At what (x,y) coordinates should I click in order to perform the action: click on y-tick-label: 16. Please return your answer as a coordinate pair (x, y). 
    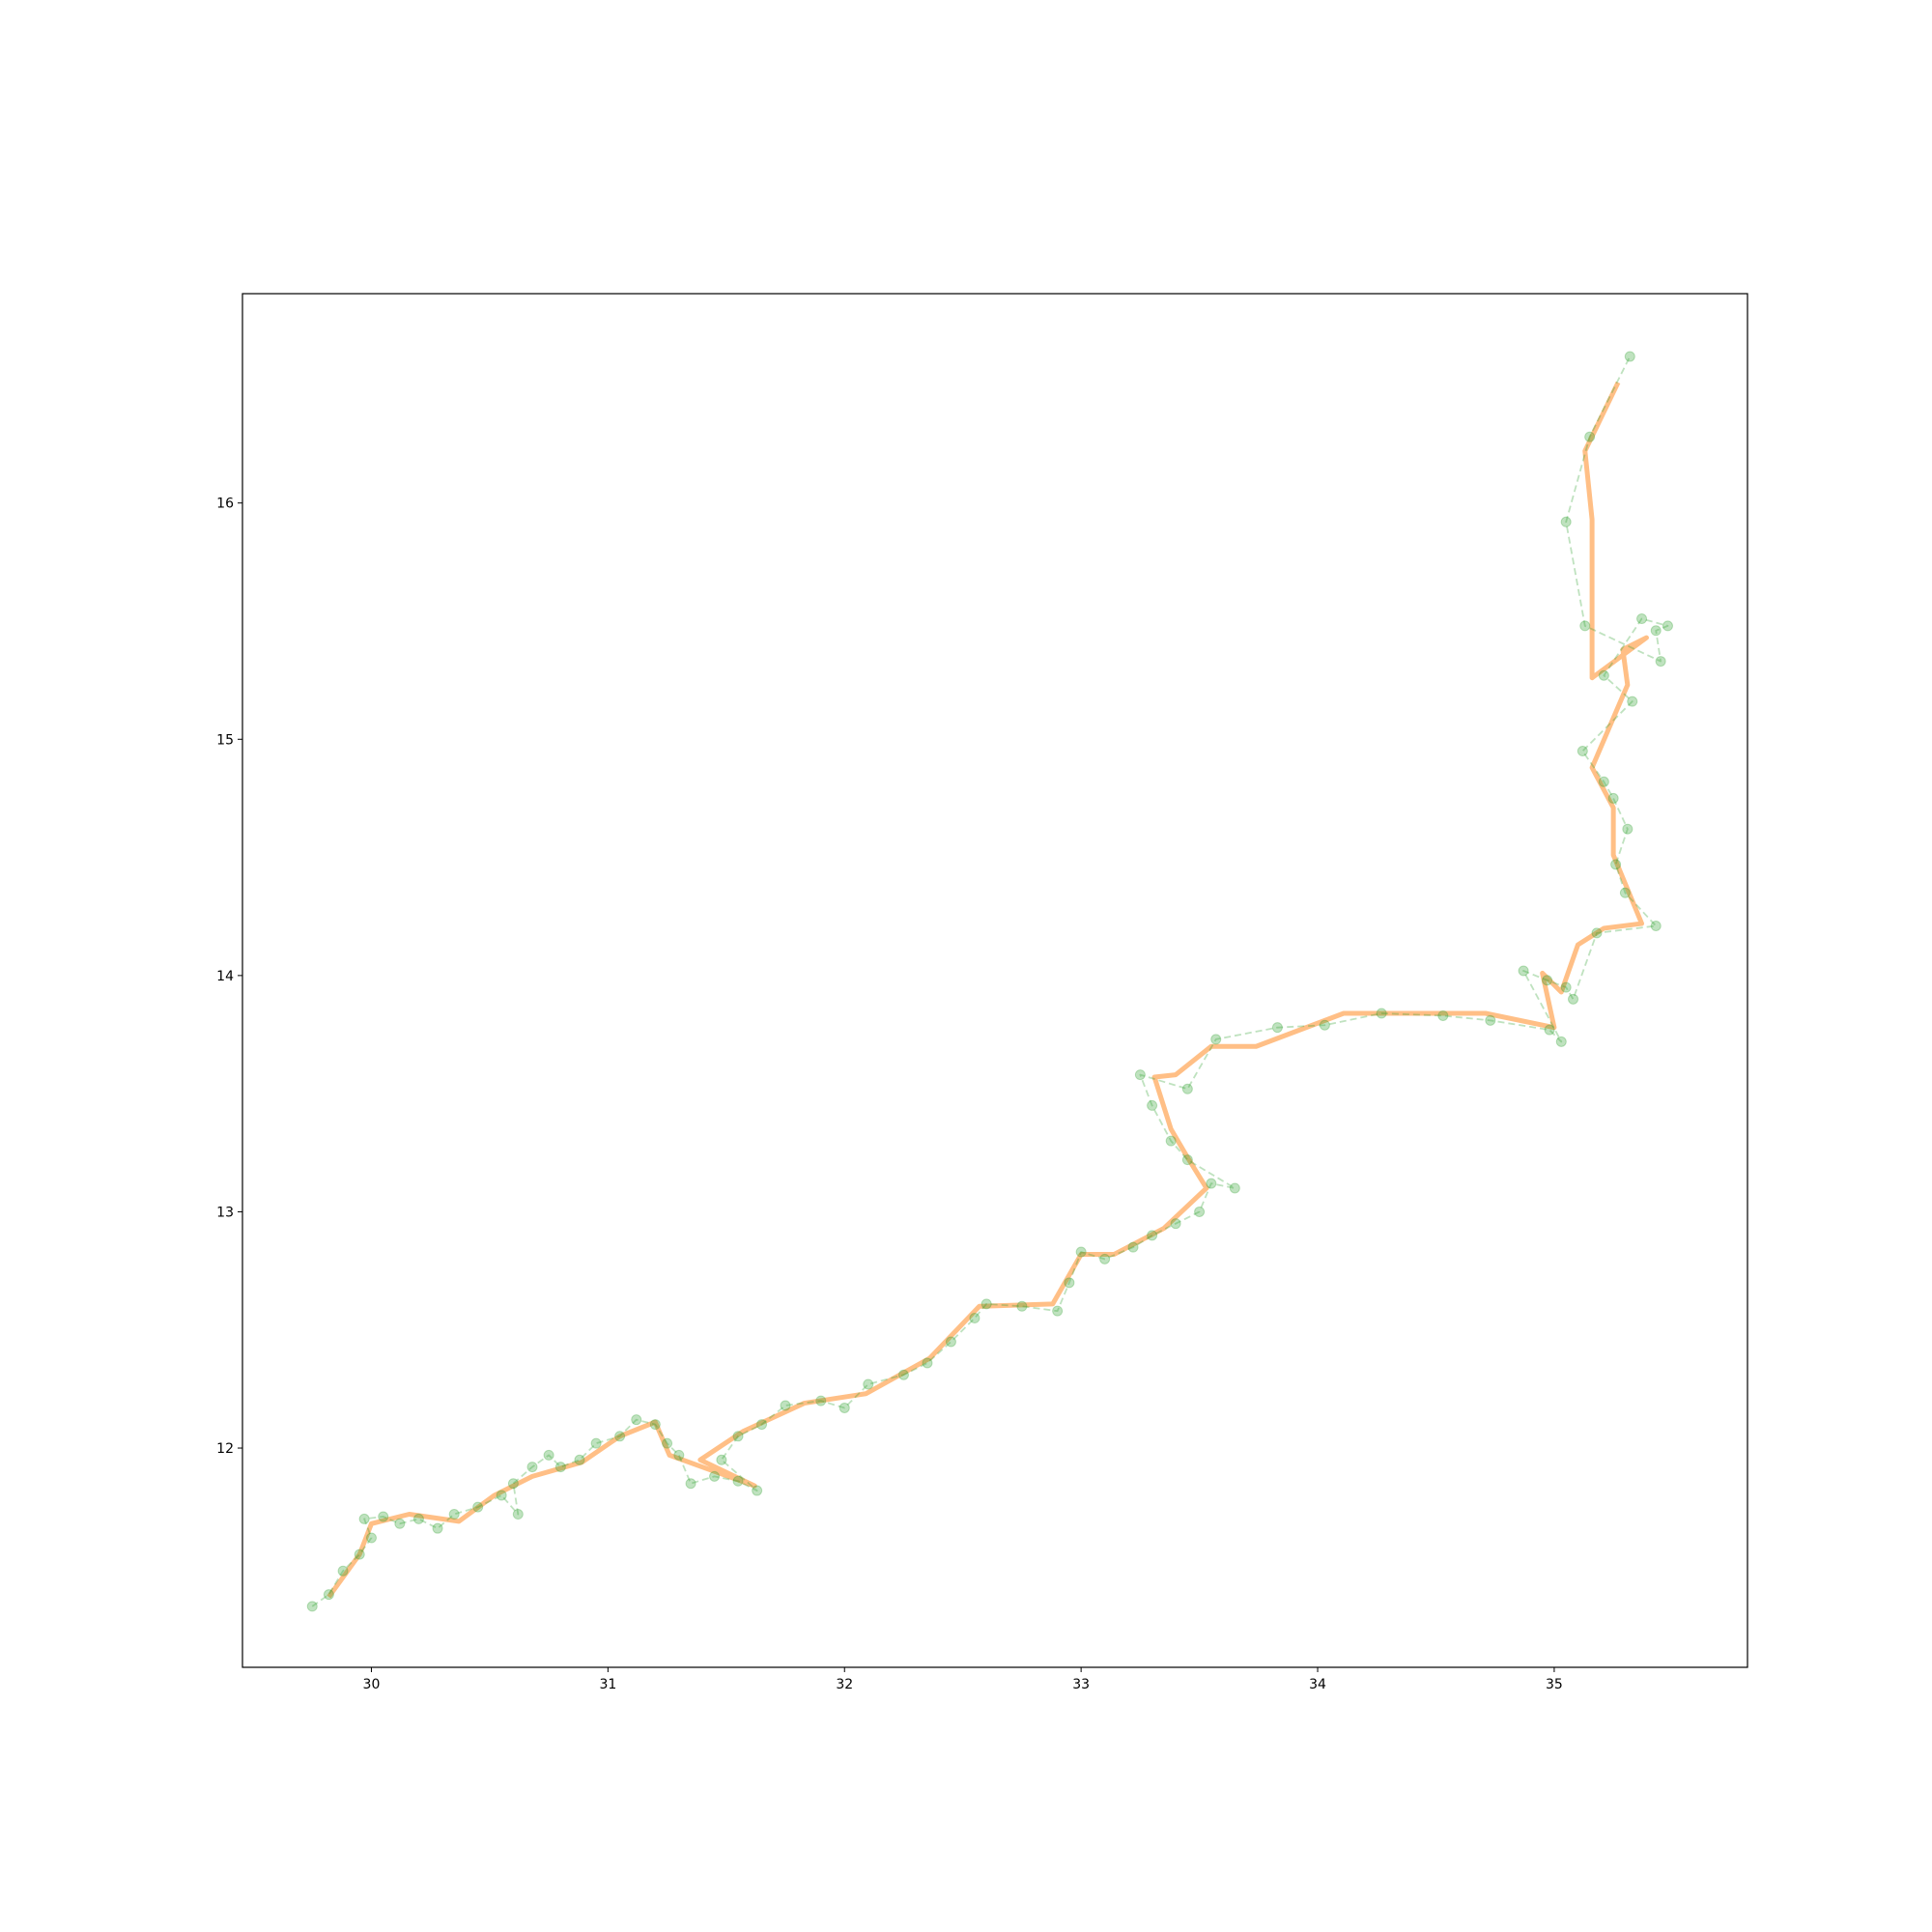
    Looking at the image, I should click on (225, 505).